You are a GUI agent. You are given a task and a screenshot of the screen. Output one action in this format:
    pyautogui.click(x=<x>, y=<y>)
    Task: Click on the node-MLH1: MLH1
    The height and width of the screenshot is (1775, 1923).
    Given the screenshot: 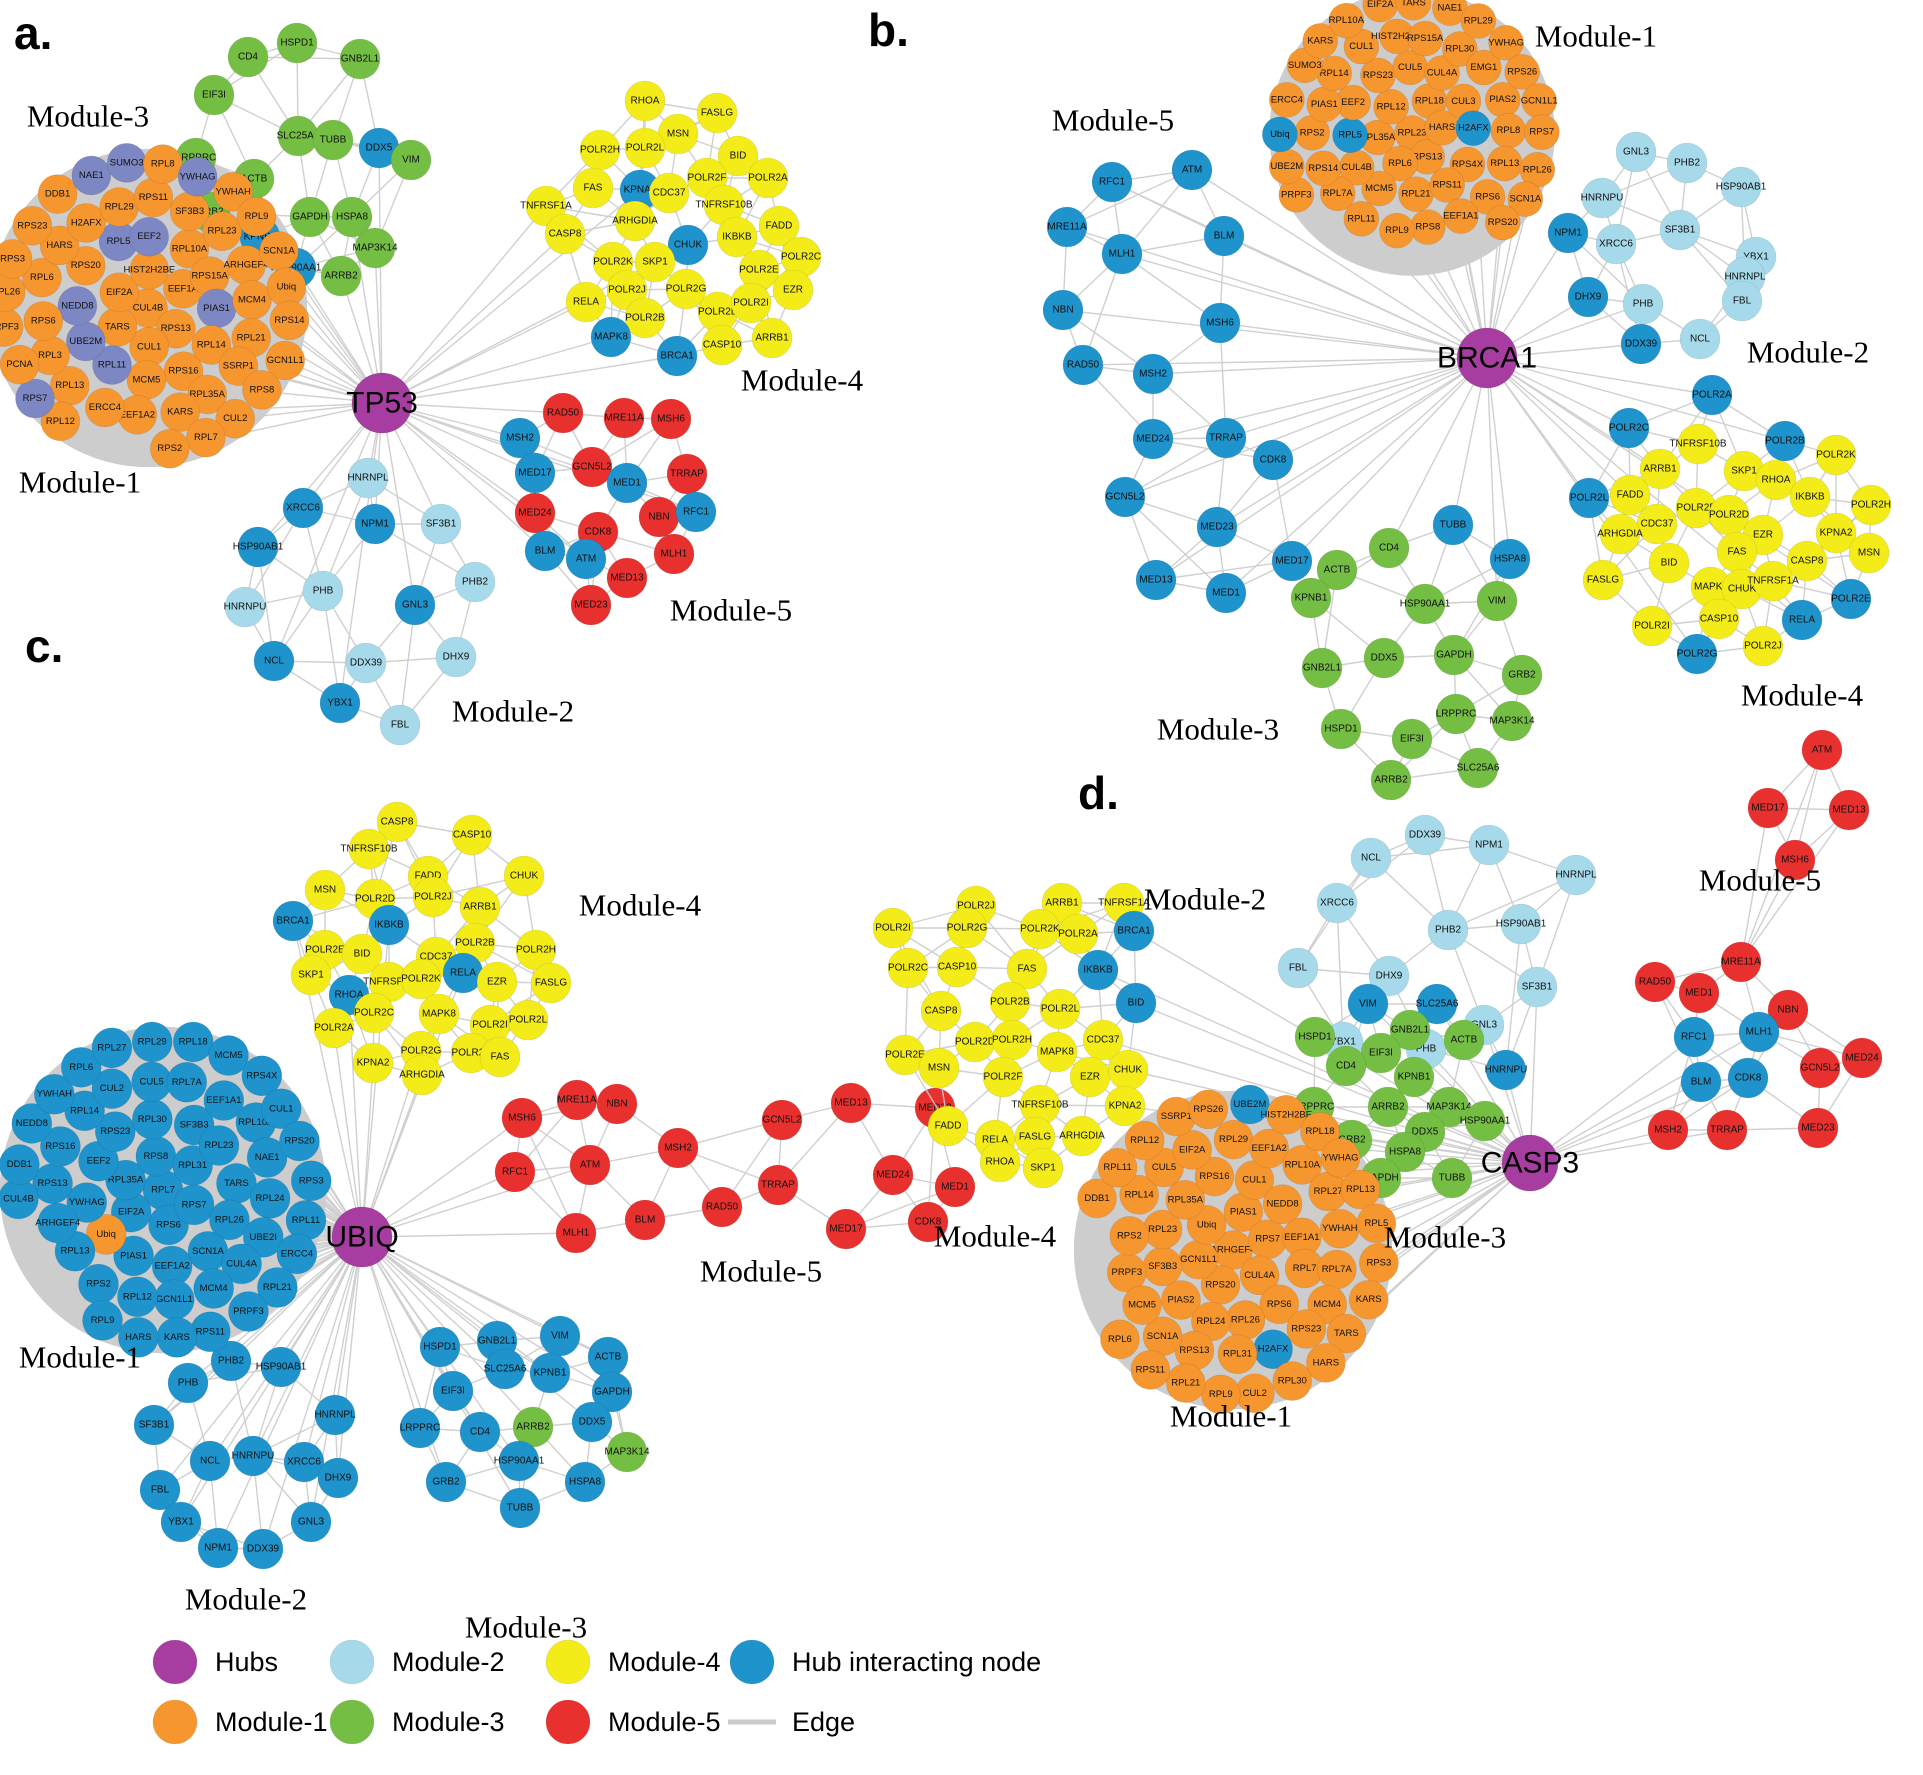 What is the action you would take?
    pyautogui.click(x=1759, y=1032)
    